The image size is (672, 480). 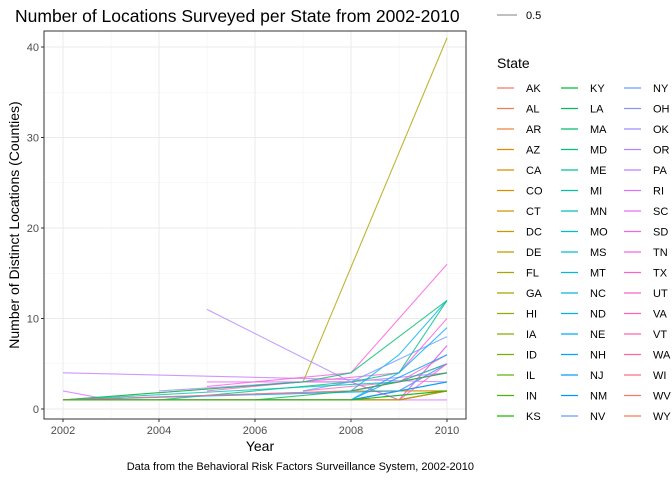 What do you see at coordinates (583, 89) in the screenshot?
I see `legend-item-ky: KY` at bounding box center [583, 89].